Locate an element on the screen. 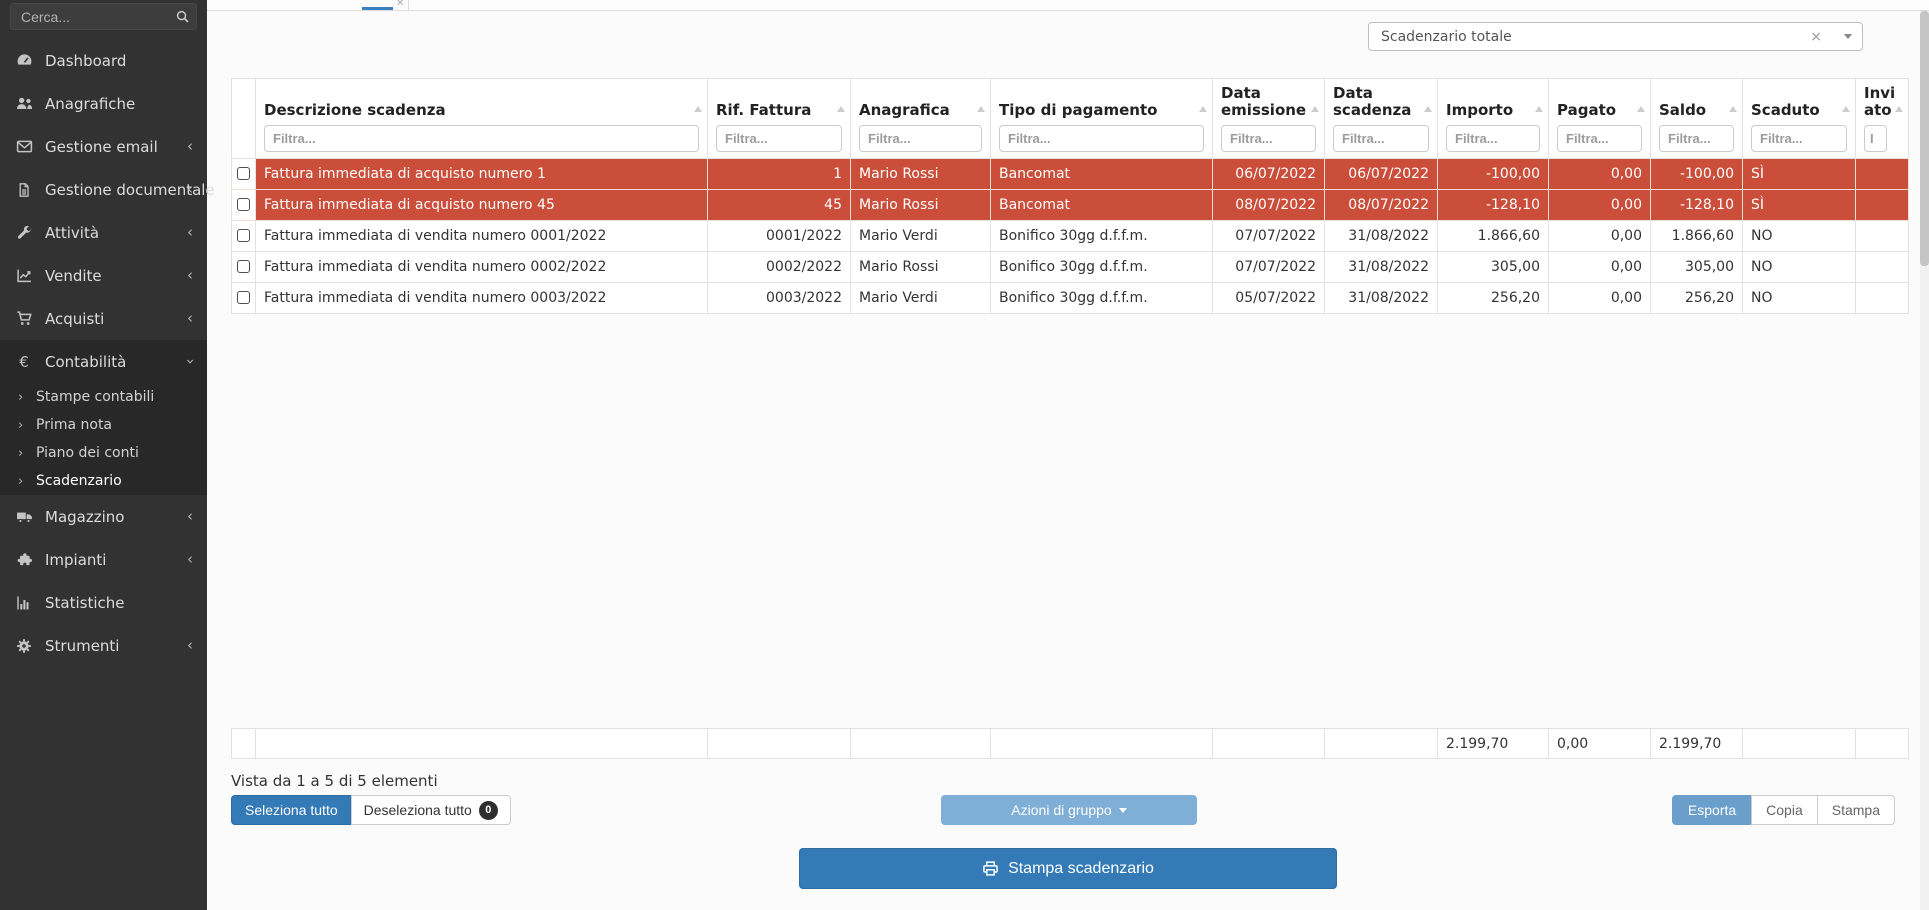  print-button: Stampa is located at coordinates (1855, 810).